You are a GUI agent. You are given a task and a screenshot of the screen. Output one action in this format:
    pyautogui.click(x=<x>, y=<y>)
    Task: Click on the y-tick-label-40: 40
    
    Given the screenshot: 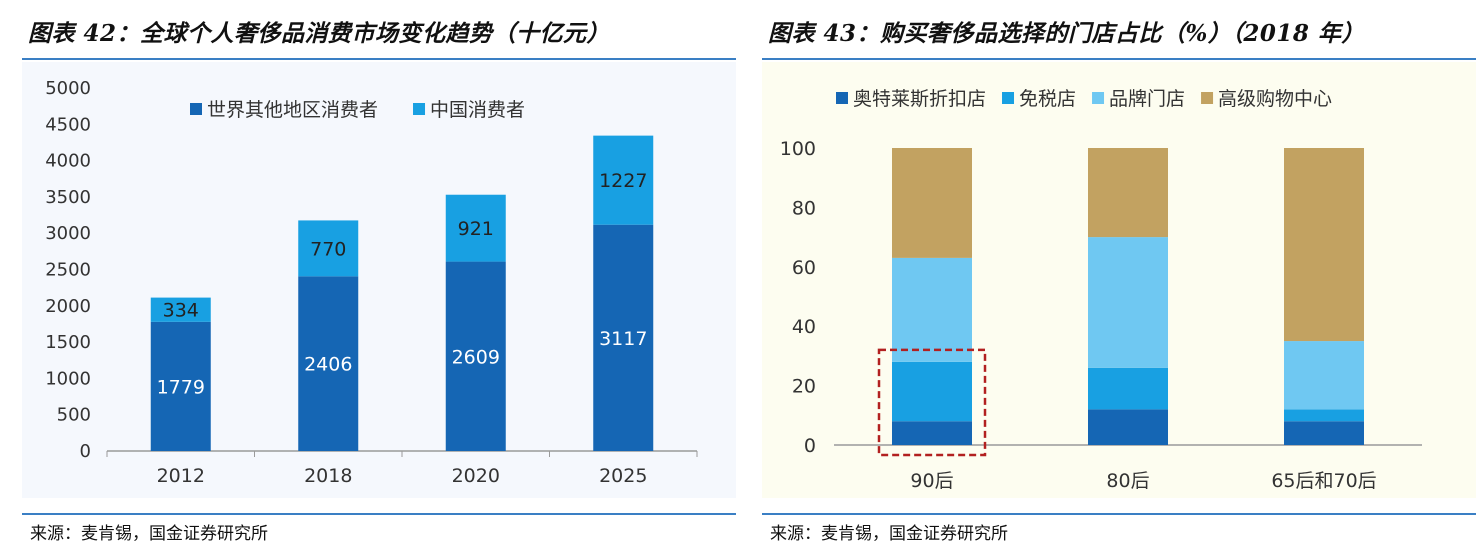 What is the action you would take?
    pyautogui.click(x=804, y=327)
    